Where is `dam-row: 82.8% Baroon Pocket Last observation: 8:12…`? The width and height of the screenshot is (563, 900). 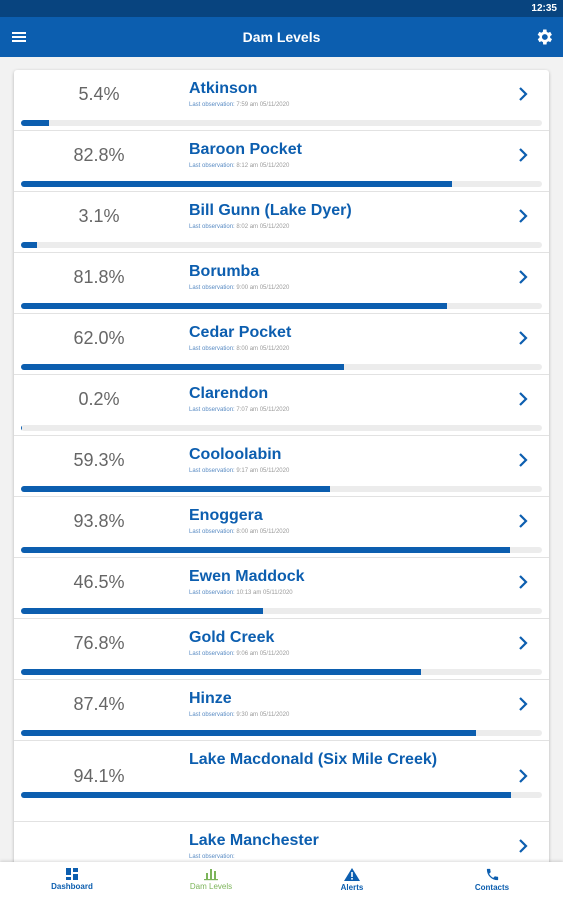 dam-row: 82.8% Baroon Pocket Last observation: 8:12… is located at coordinates (281, 161).